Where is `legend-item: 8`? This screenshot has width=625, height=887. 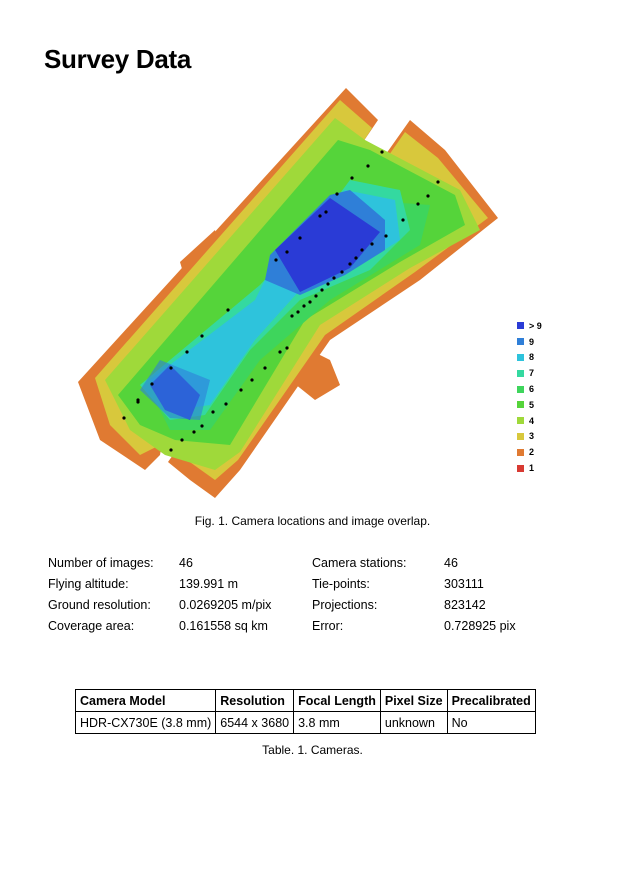
legend-item: 8 is located at coordinates (529, 358).